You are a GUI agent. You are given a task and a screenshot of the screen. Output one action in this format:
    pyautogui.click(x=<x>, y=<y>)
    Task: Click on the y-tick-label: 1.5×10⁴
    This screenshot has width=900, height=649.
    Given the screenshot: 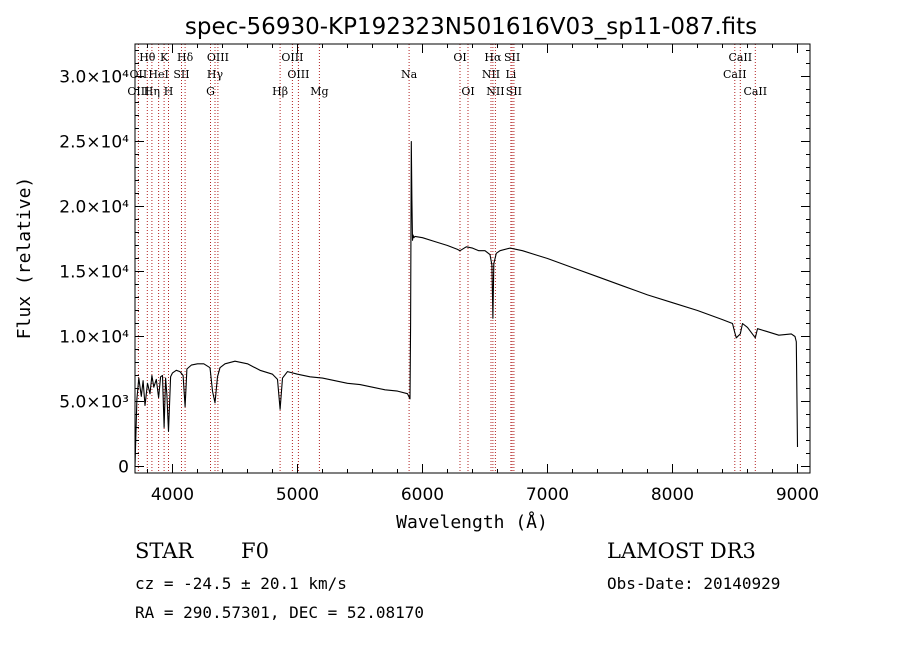 What is the action you would take?
    pyautogui.click(x=94, y=273)
    